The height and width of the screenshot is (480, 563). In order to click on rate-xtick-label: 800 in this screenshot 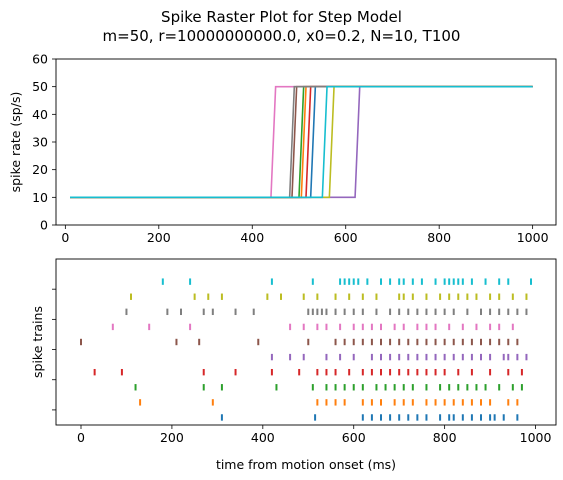, I will do `click(439, 237)`.